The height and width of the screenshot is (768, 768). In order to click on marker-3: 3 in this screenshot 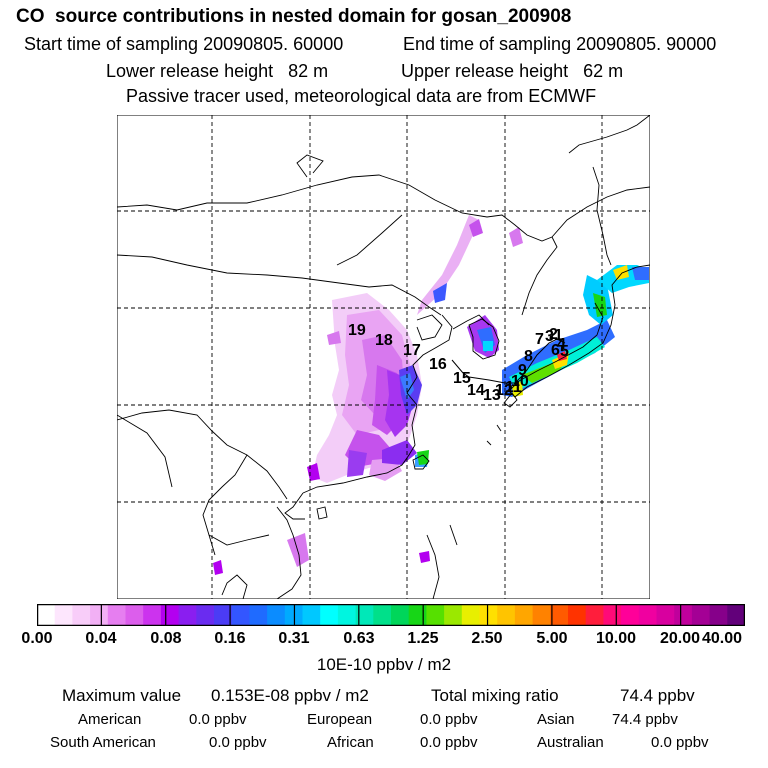, I will do `click(549, 336)`.